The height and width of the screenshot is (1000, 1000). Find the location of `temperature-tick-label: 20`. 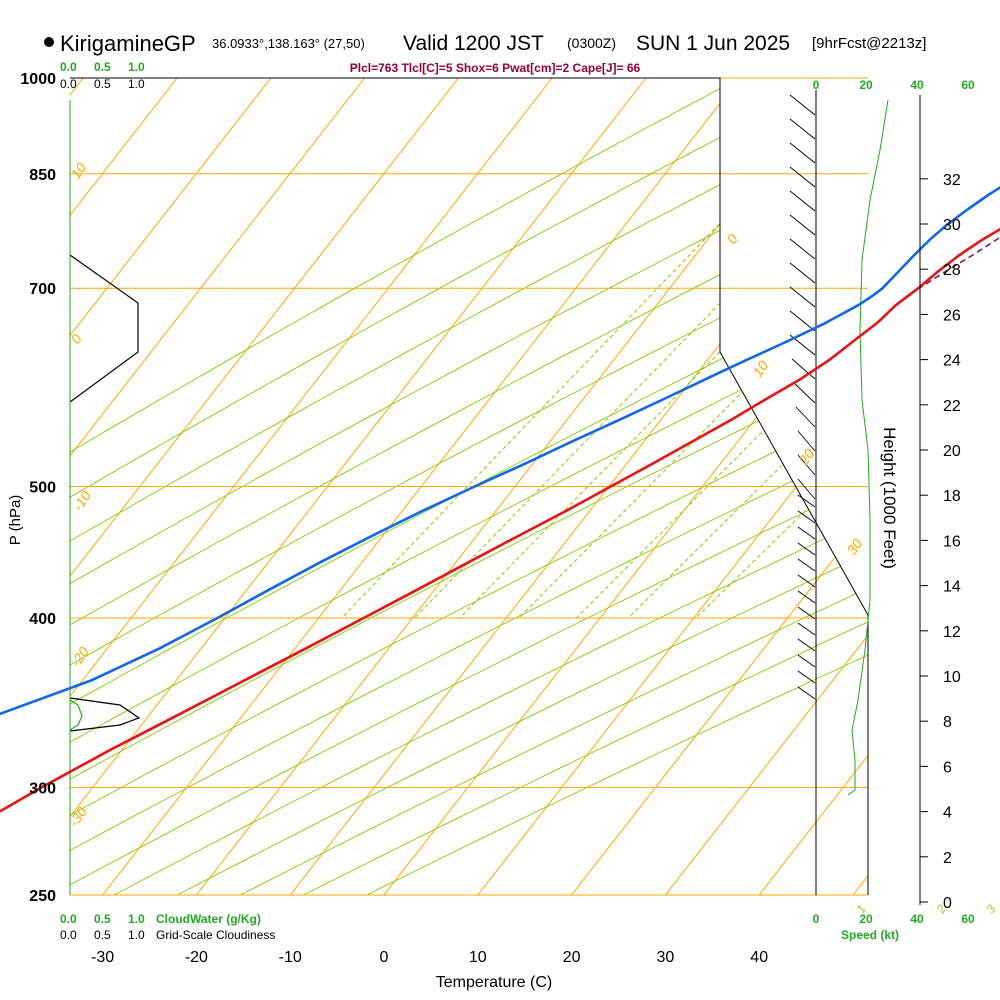

temperature-tick-label: 20 is located at coordinates (572, 957).